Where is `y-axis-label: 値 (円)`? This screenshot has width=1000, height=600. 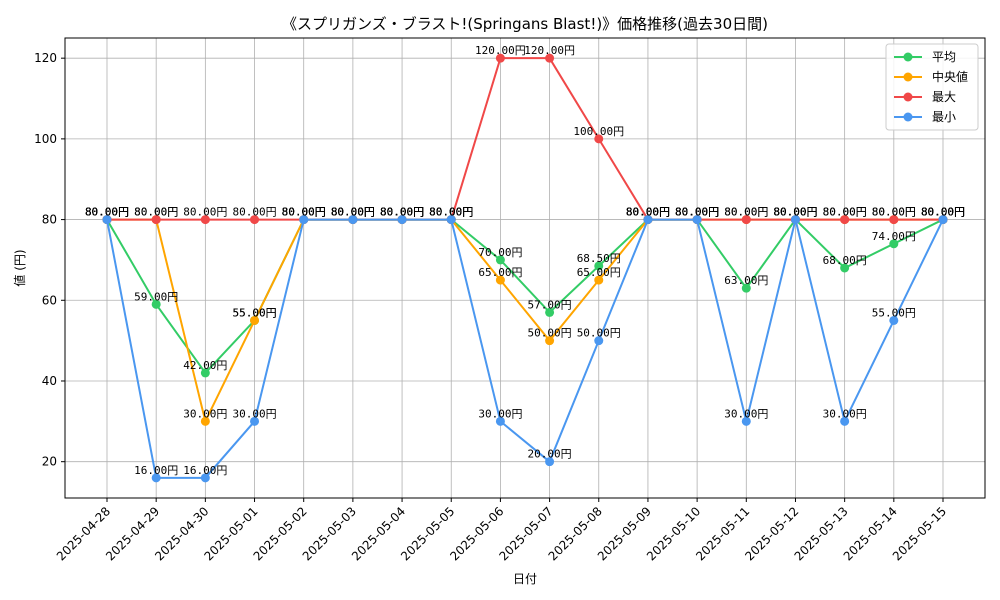 y-axis-label: 値 (円) is located at coordinates (19, 267).